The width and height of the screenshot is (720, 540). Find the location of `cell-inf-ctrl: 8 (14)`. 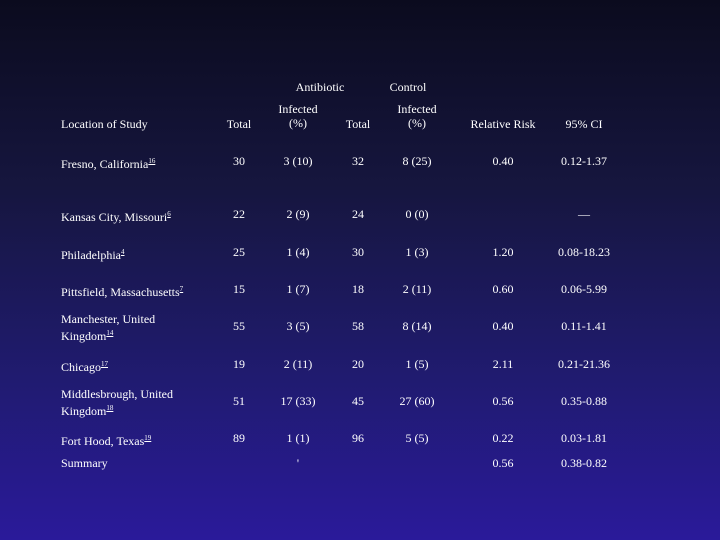

cell-inf-ctrl: 8 (14) is located at coordinates (417, 326).